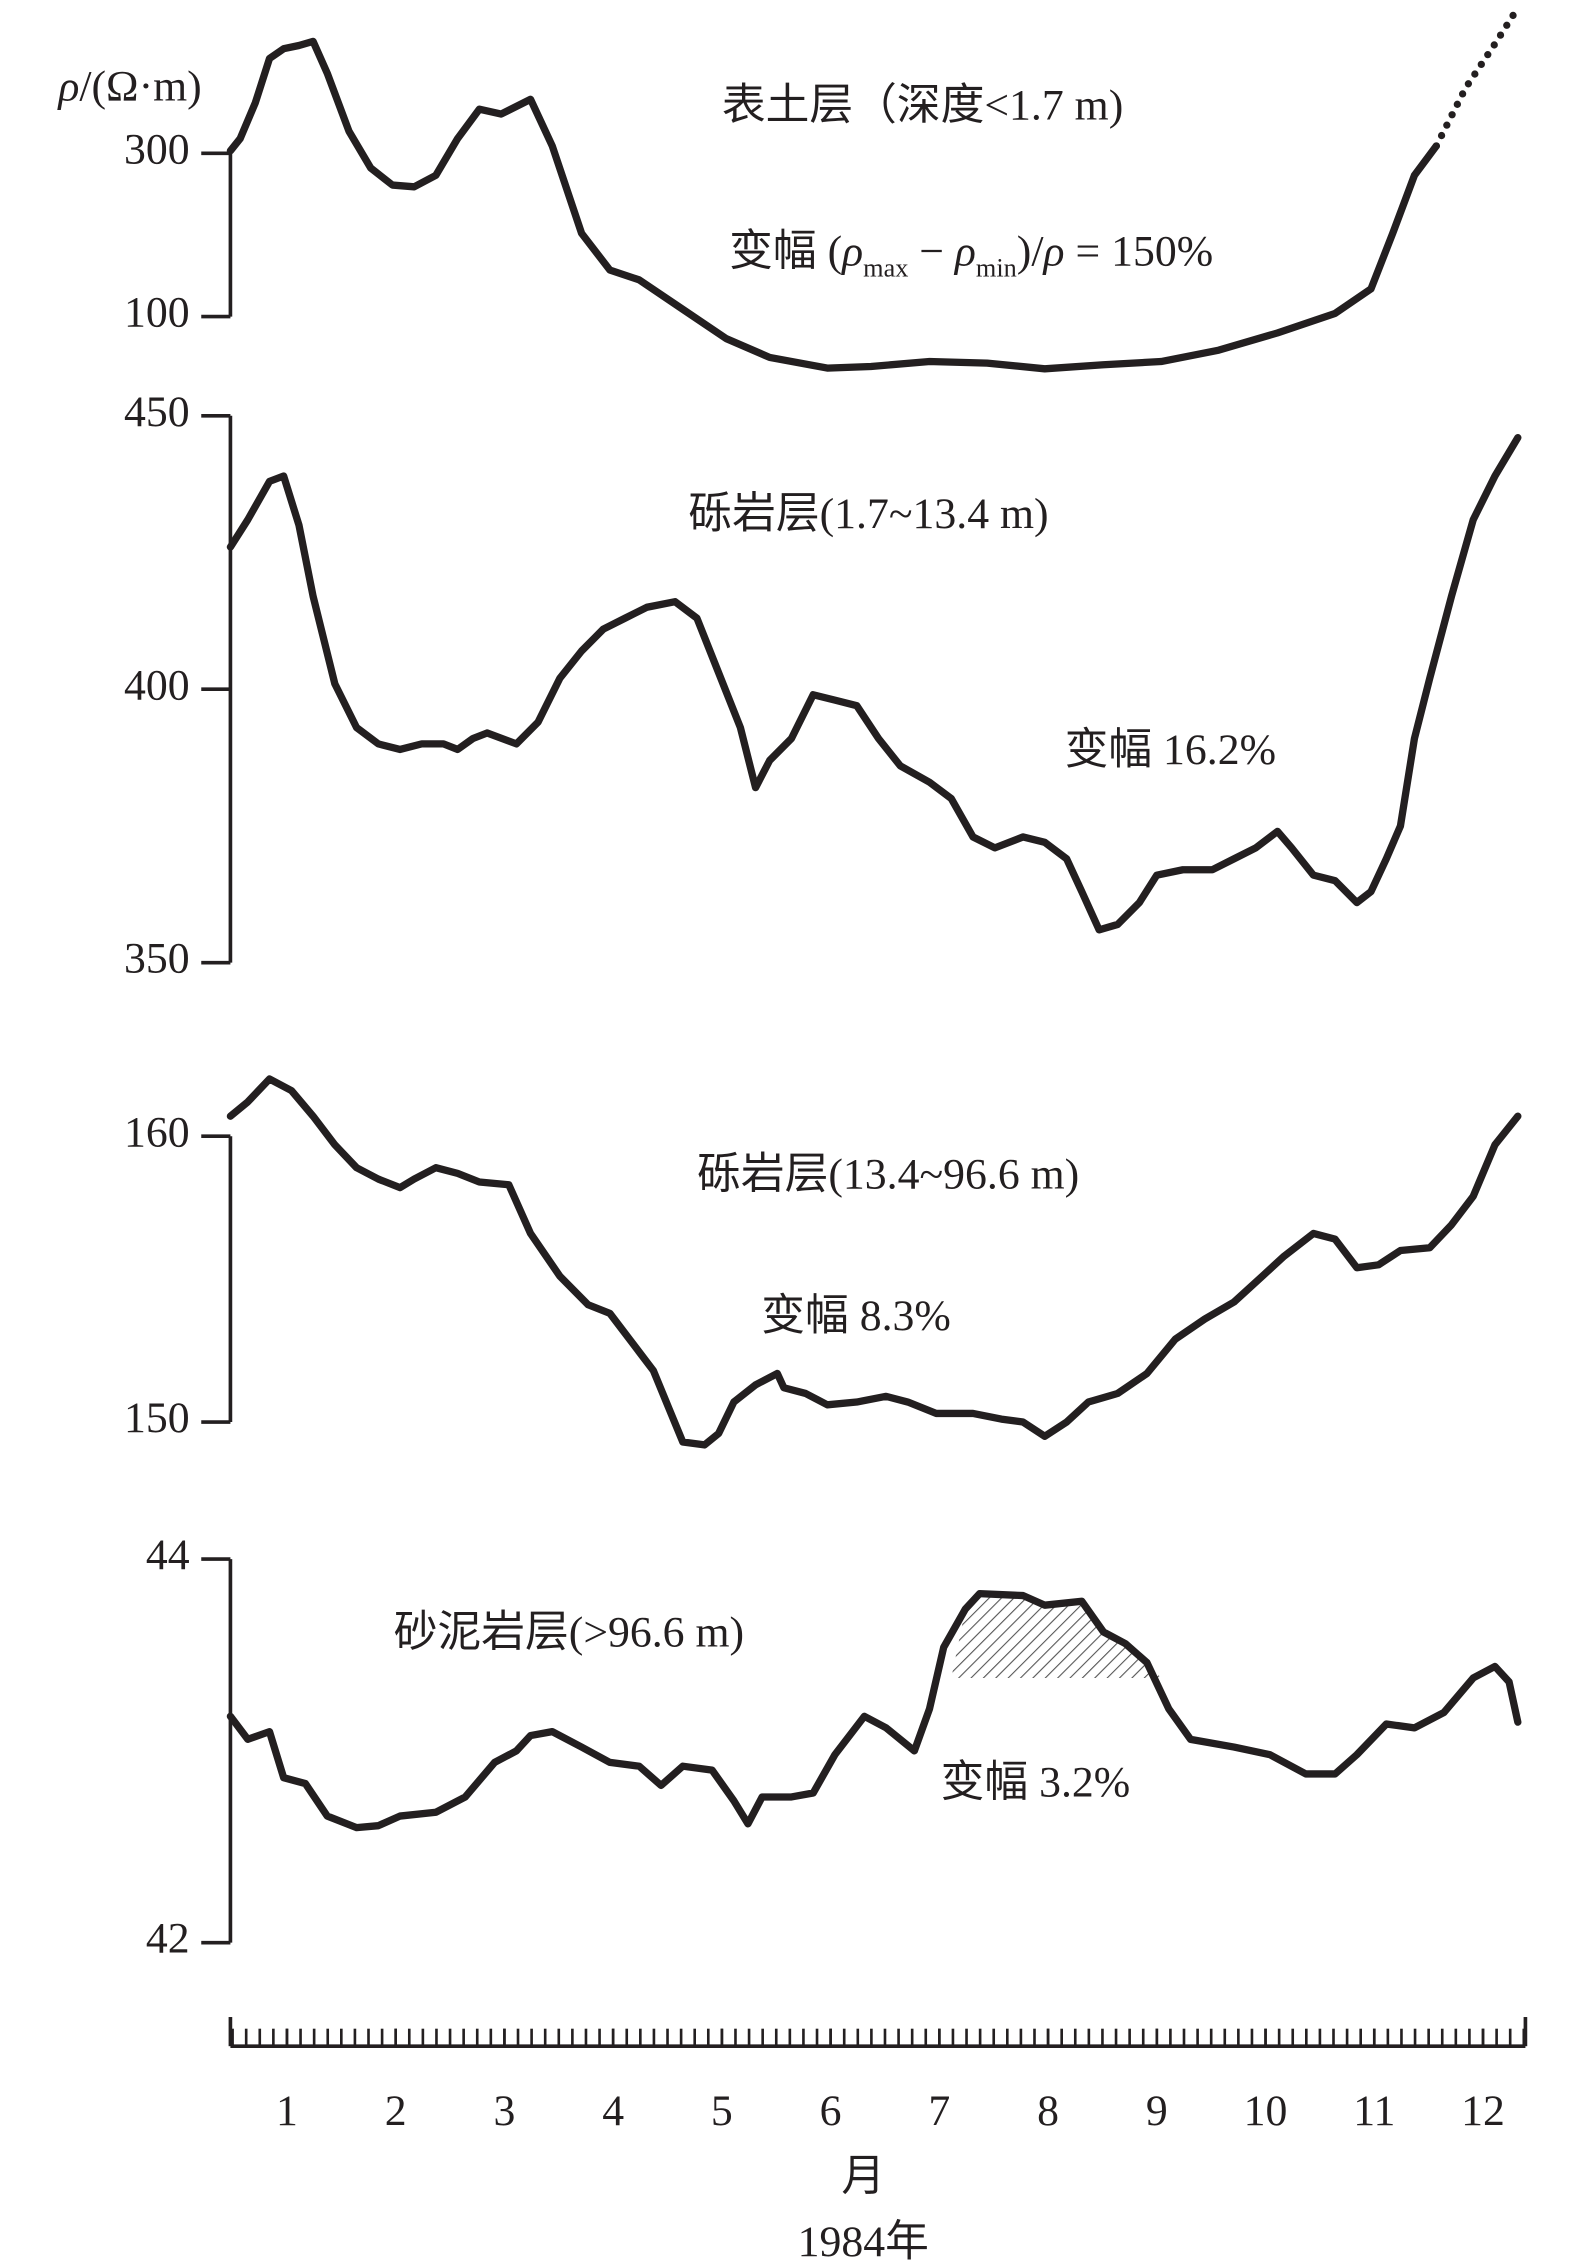  I want to click on y-tick-label: 160, so click(157, 1132).